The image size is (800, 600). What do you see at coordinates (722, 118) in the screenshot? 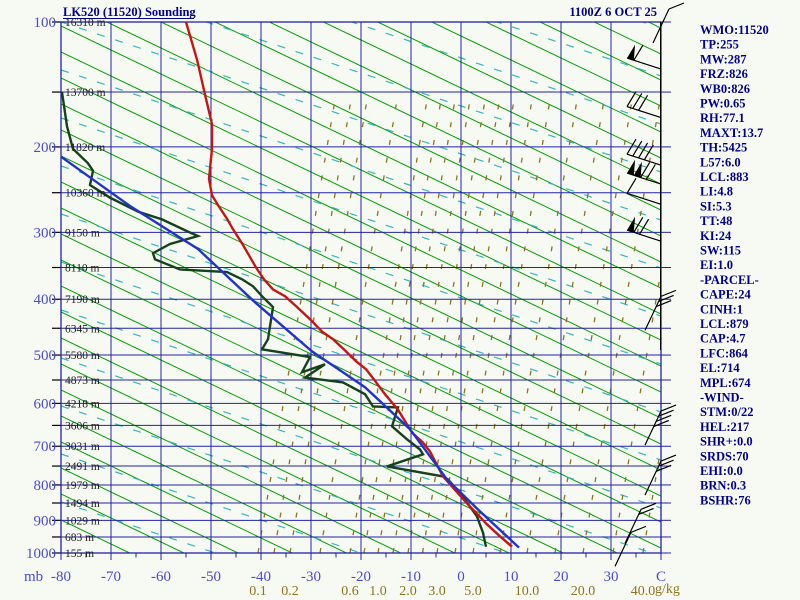
I see `stat-line: RH:77.1` at bounding box center [722, 118].